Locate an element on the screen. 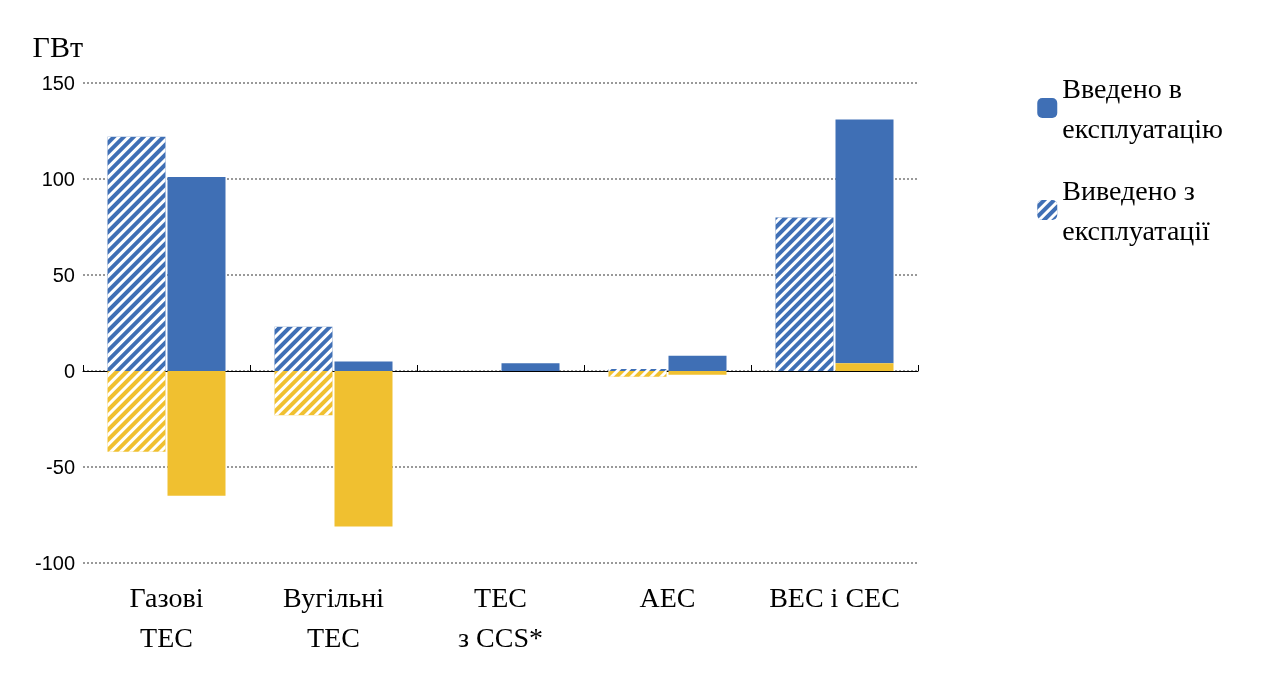  y-tick-label: 0 is located at coordinates (69, 371).